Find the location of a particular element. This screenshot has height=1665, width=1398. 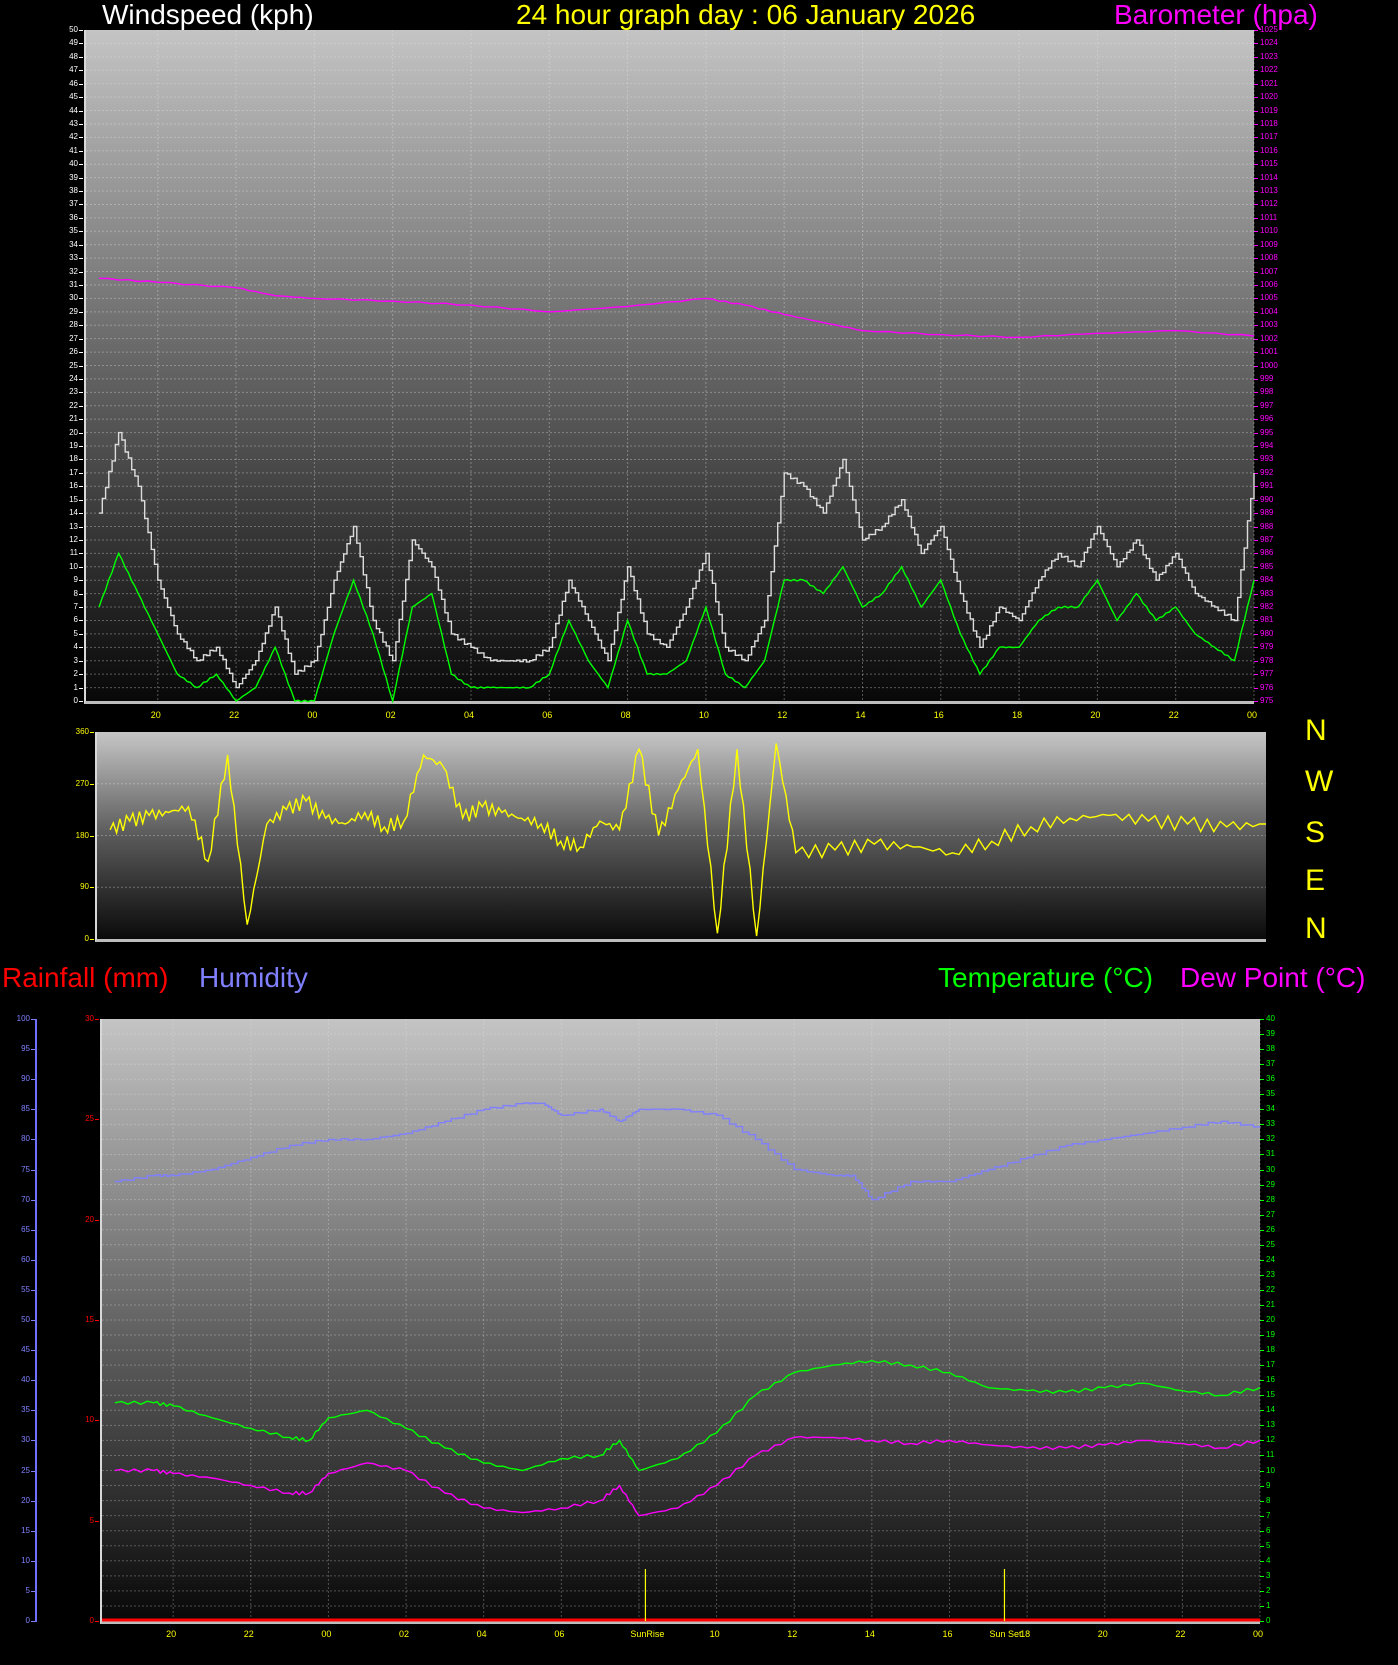

axis-tick-label: 39 is located at coordinates (1270, 1034).